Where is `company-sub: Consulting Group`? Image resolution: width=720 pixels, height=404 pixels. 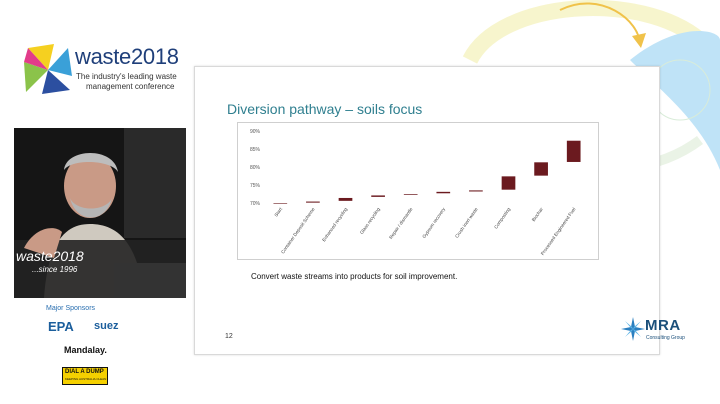
company-sub: Consulting Group is located at coordinates (665, 338).